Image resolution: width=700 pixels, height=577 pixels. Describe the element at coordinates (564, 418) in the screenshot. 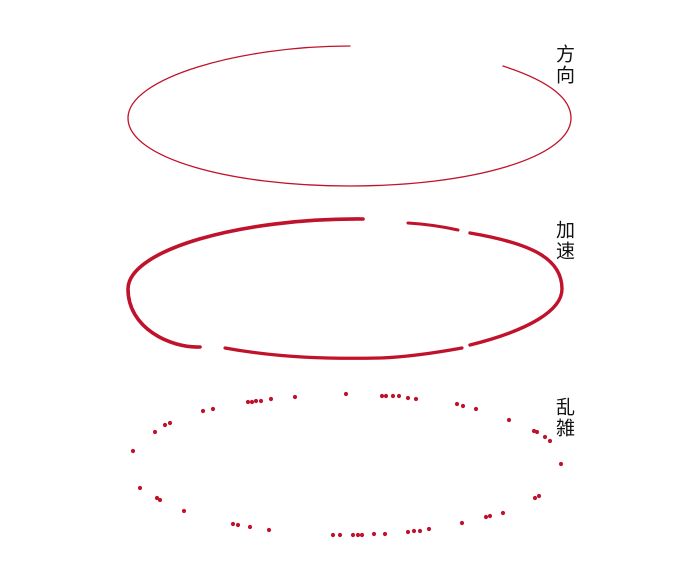

I see `label-random: 乱雑` at that location.